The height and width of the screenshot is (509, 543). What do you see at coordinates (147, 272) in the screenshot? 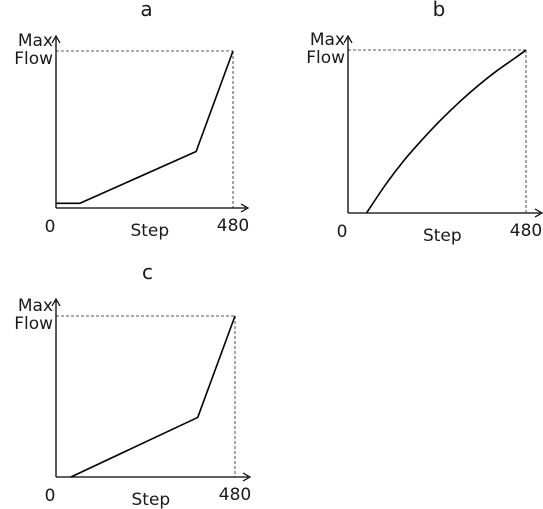
I see `chart-title: c` at bounding box center [147, 272].